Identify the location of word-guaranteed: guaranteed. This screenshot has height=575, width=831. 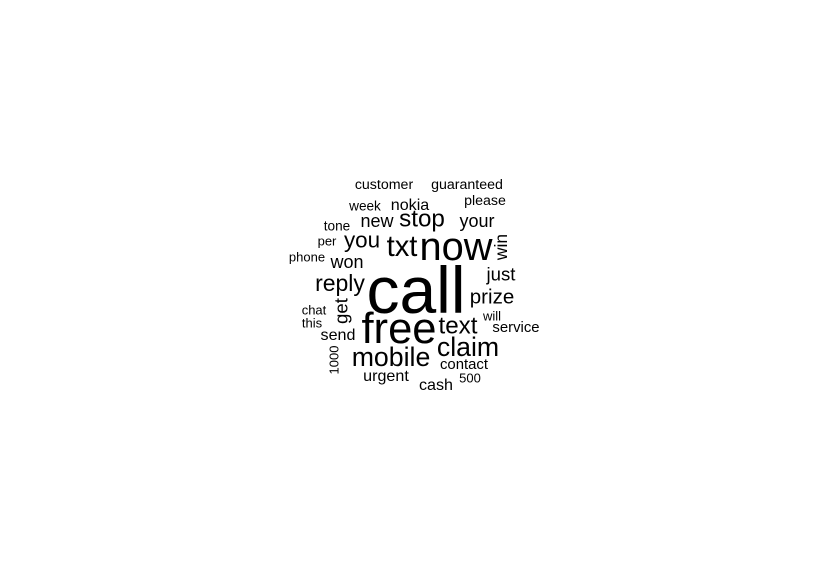
(467, 185).